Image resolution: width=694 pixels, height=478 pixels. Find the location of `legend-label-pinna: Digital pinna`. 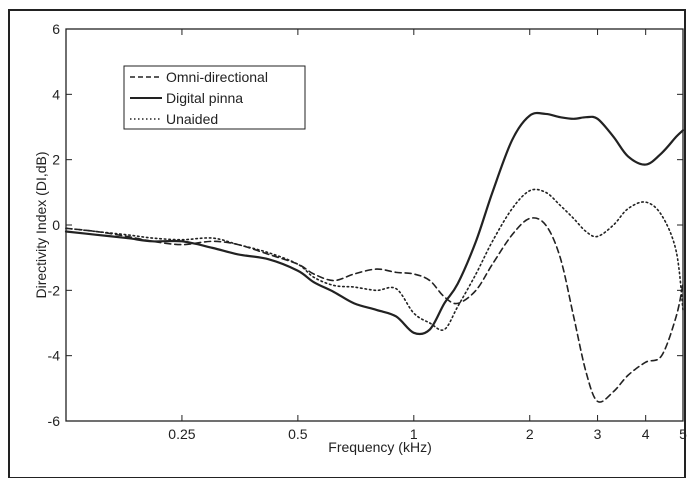

legend-label-pinna: Digital pinna is located at coordinates (204, 98).